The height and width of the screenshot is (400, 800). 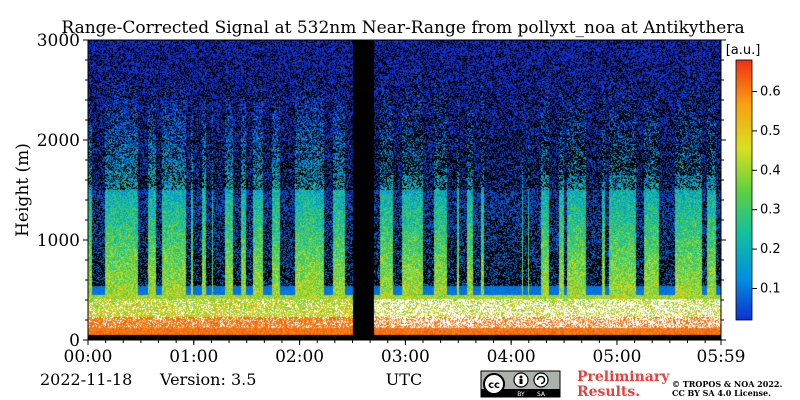 I want to click on y-tick-label: 3000, so click(x=58, y=41).